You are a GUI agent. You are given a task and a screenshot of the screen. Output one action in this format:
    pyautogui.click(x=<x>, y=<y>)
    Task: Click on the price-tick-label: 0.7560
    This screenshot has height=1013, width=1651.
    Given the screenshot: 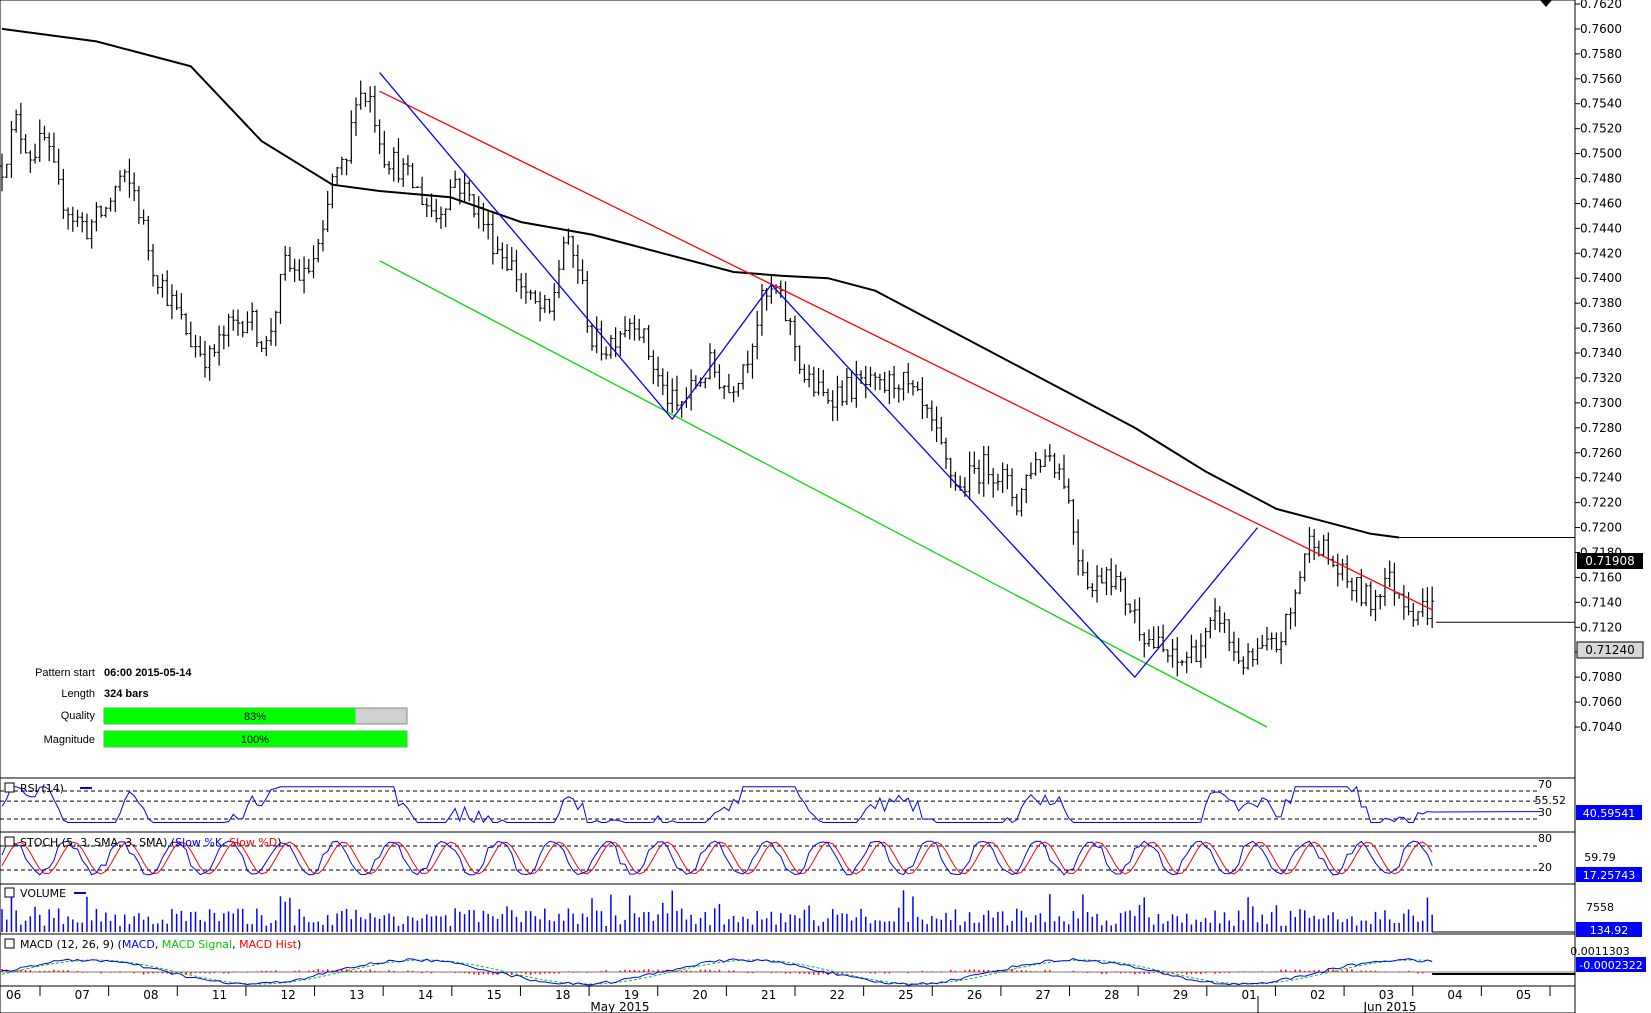 What is the action you would take?
    pyautogui.click(x=1601, y=79)
    